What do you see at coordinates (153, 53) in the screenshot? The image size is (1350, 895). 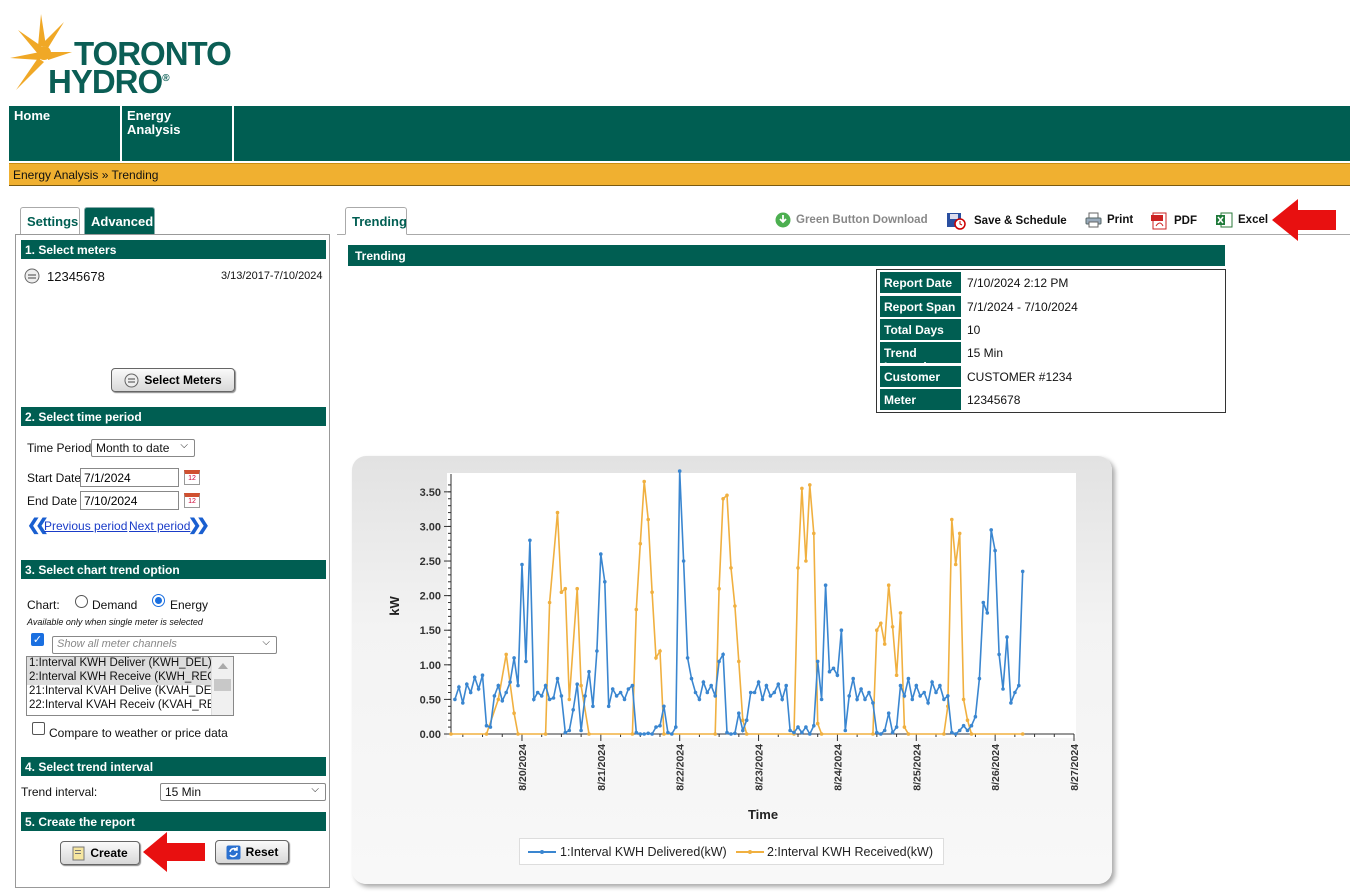 I see `logo-text-toronto: TORONTO` at bounding box center [153, 53].